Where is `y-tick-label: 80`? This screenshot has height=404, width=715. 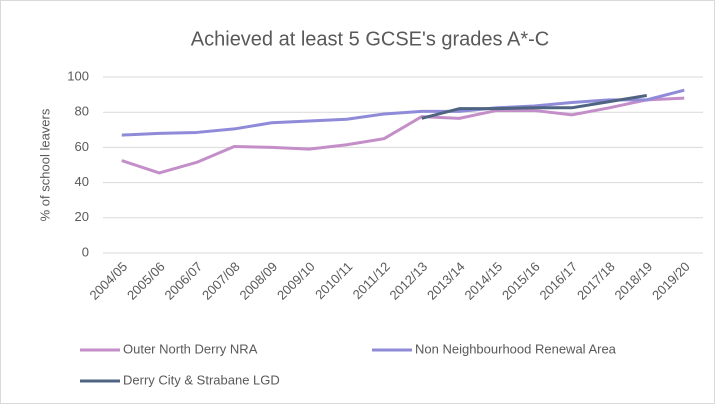
y-tick-label: 80 is located at coordinates (82, 111).